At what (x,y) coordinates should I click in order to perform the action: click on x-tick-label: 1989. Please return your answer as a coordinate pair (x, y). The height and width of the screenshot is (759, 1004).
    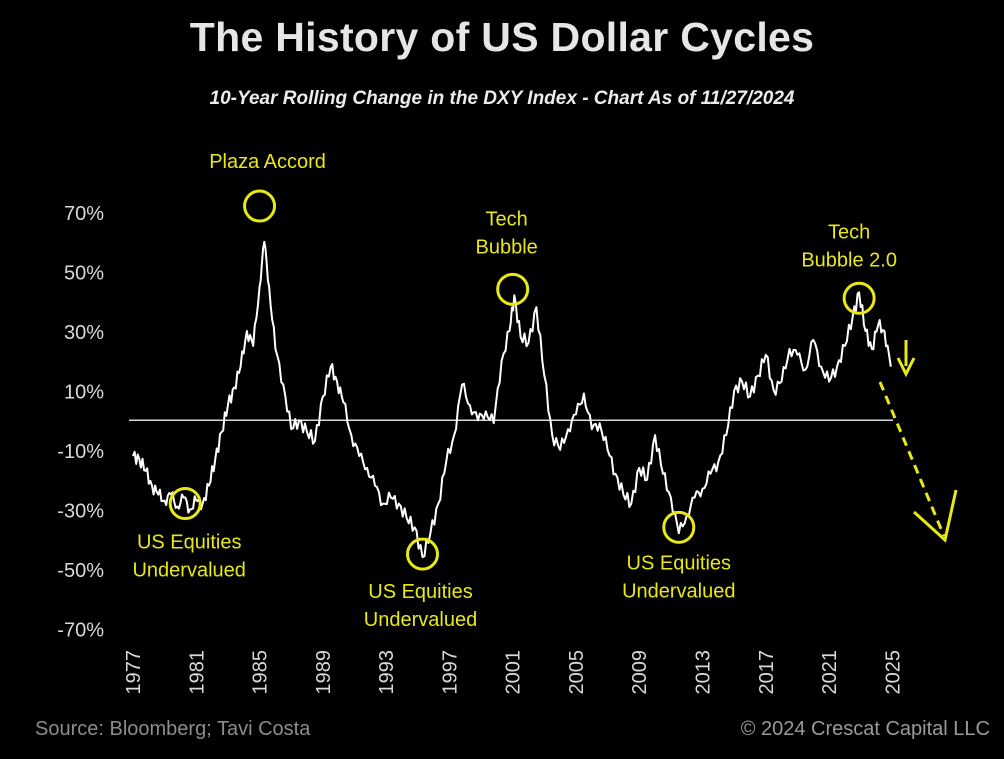
    Looking at the image, I should click on (324, 672).